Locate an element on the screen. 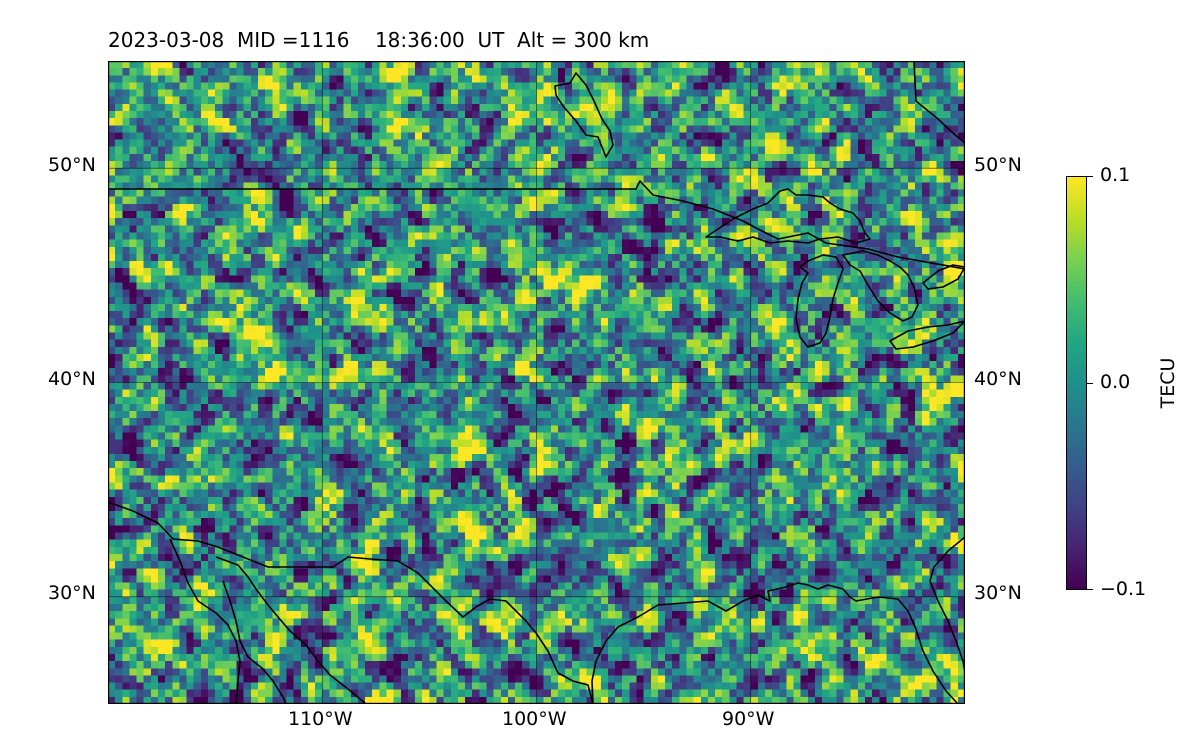  lat-label-right-30: 30°N is located at coordinates (998, 593).